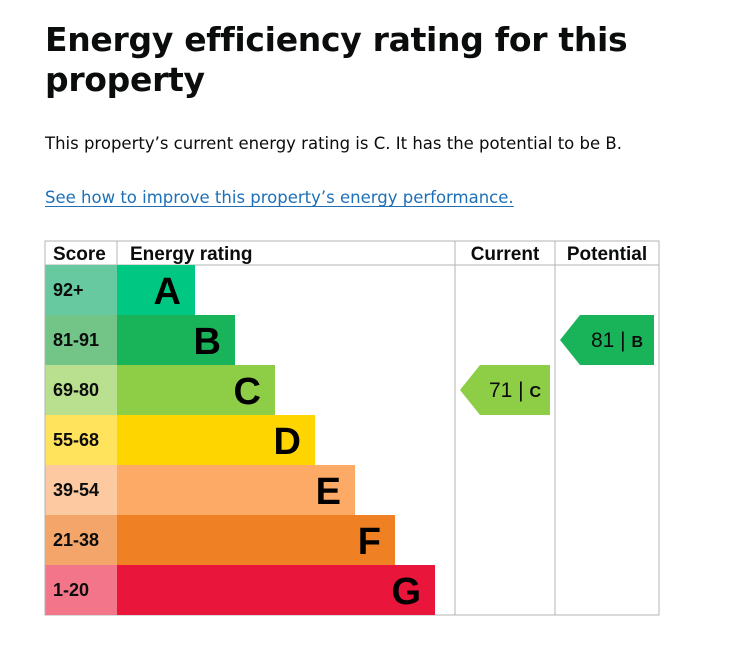  What do you see at coordinates (369, 542) in the screenshot?
I see `rating-letter-f: F` at bounding box center [369, 542].